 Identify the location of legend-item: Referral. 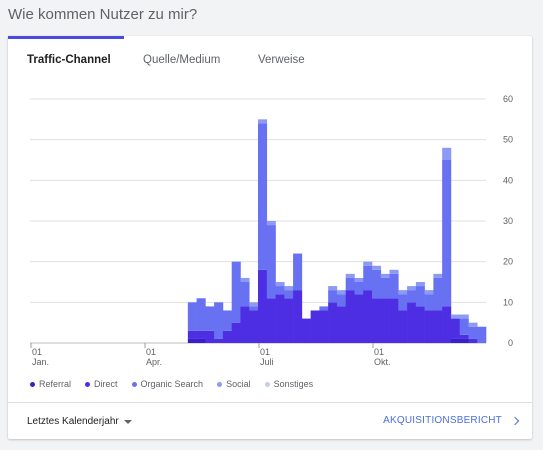
(50, 384).